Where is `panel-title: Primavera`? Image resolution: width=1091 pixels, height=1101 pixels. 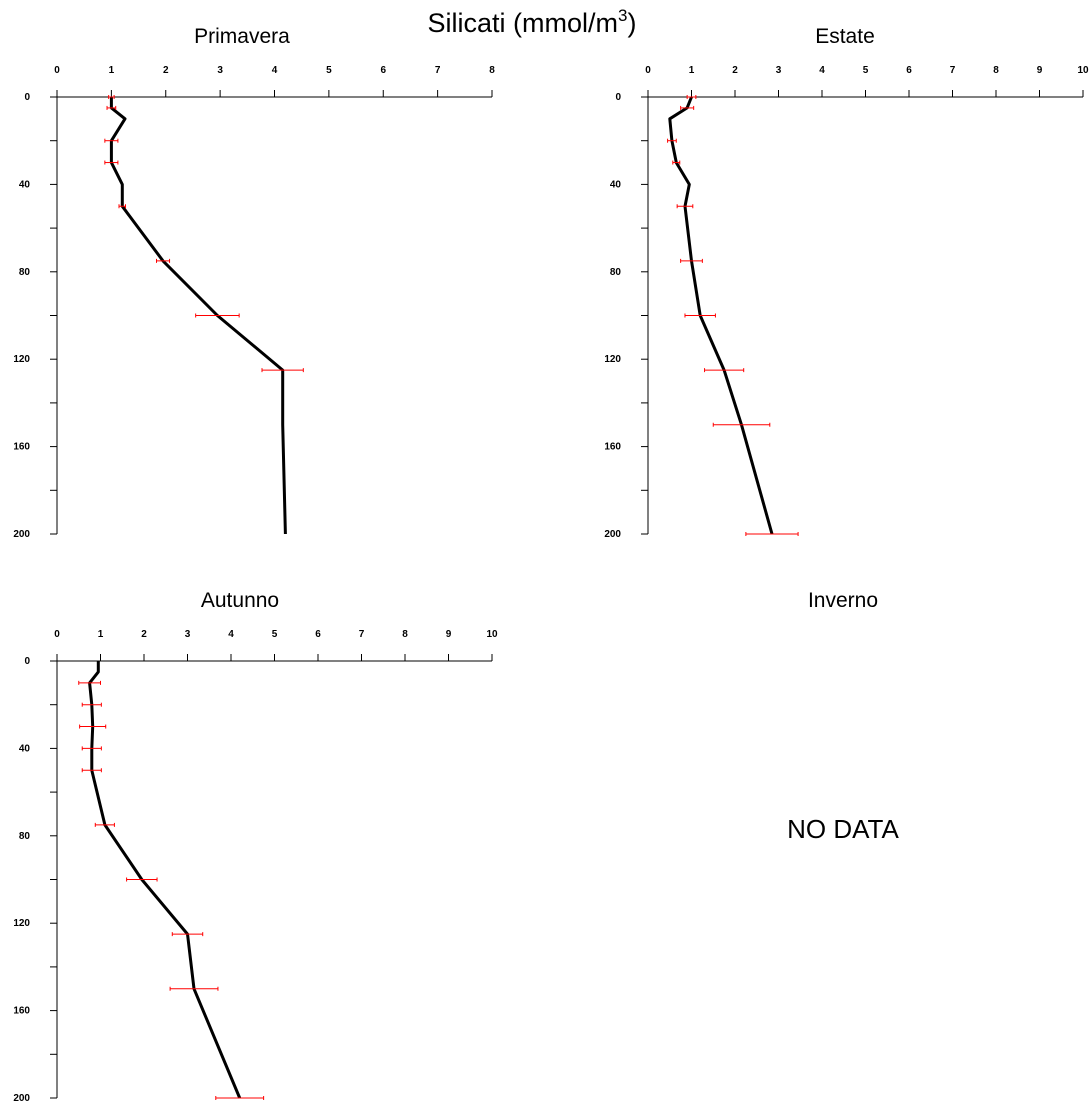 panel-title: Primavera is located at coordinates (242, 36).